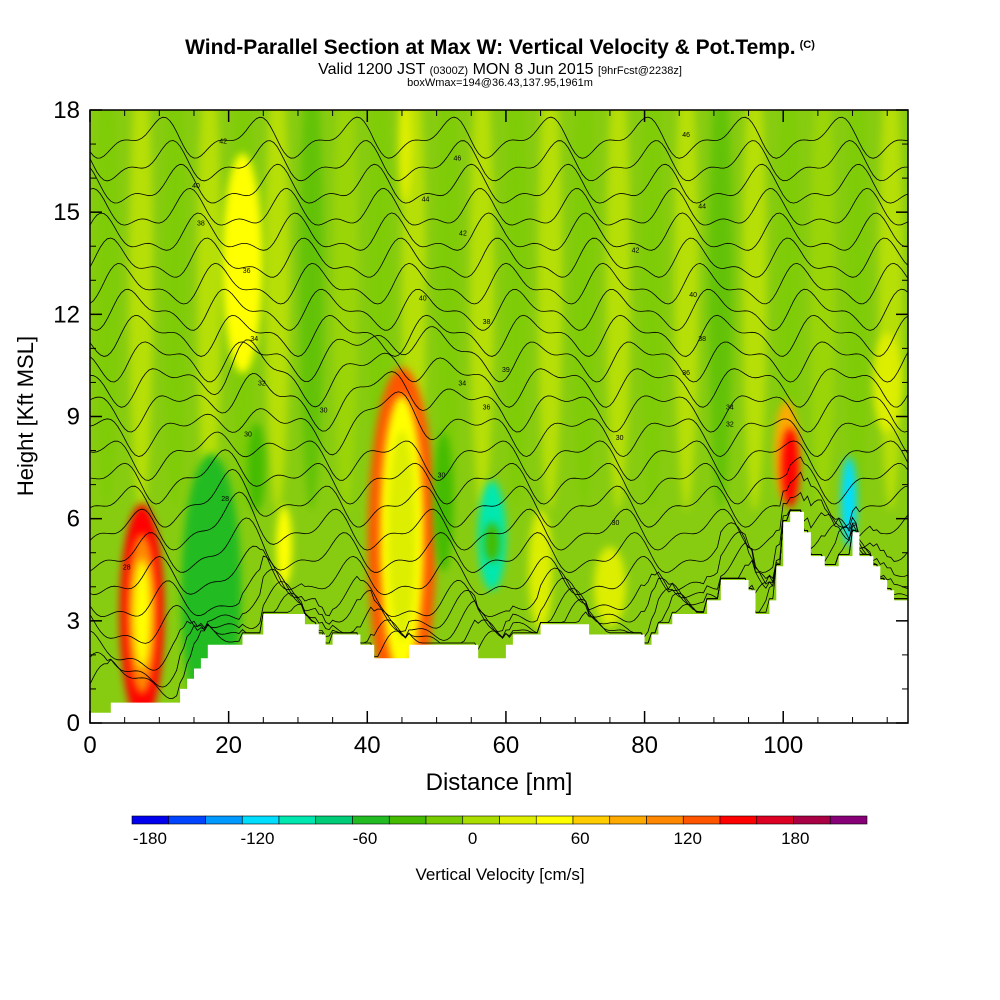 The width and height of the screenshot is (1000, 1000). I want to click on colorbar-tick-label: 60, so click(580, 838).